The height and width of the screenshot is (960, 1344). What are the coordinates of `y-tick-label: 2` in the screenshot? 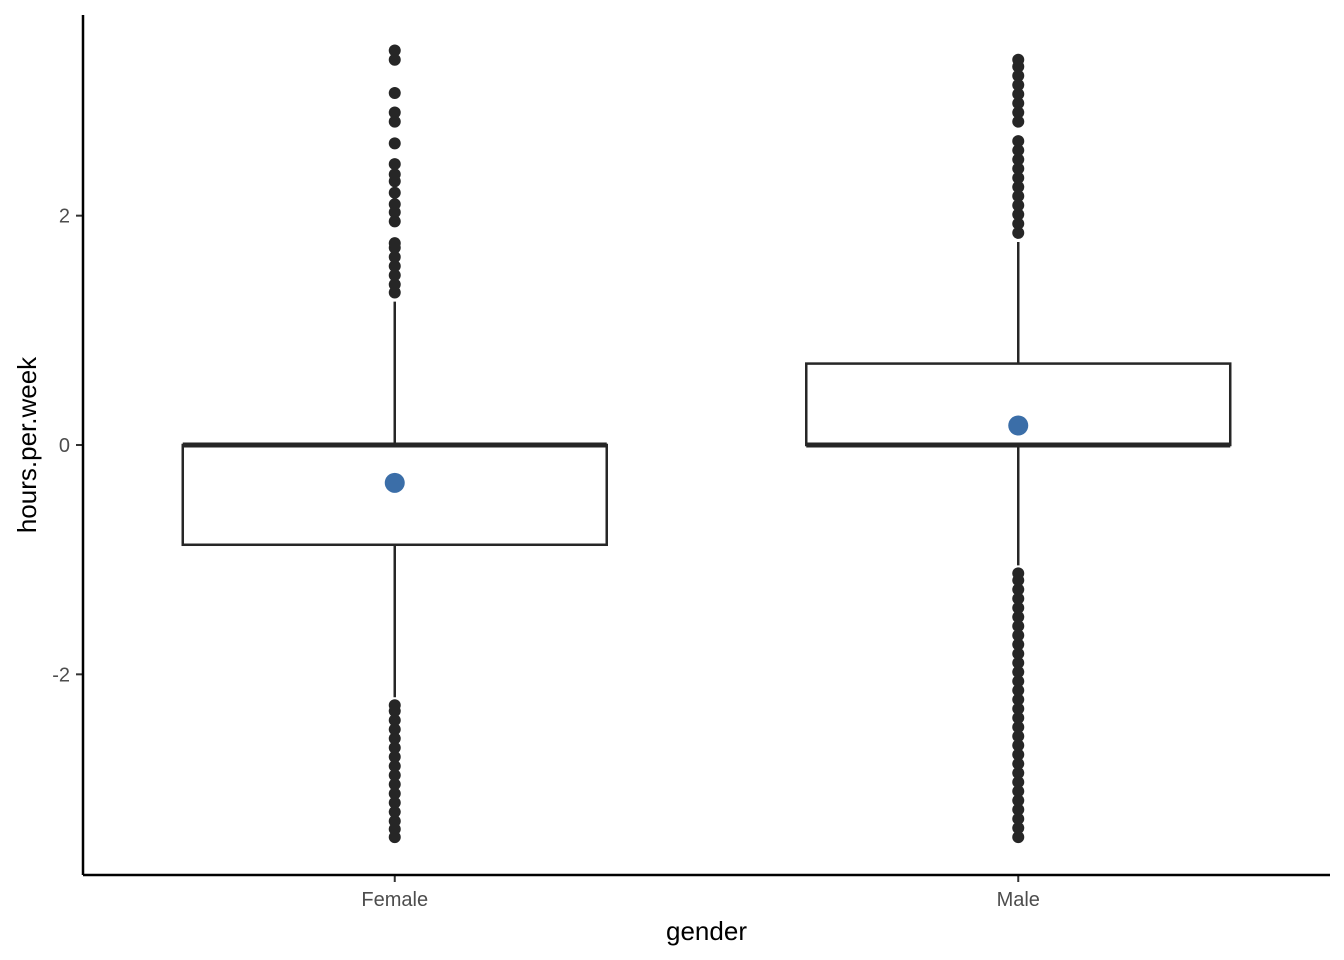 It's located at (64, 217).